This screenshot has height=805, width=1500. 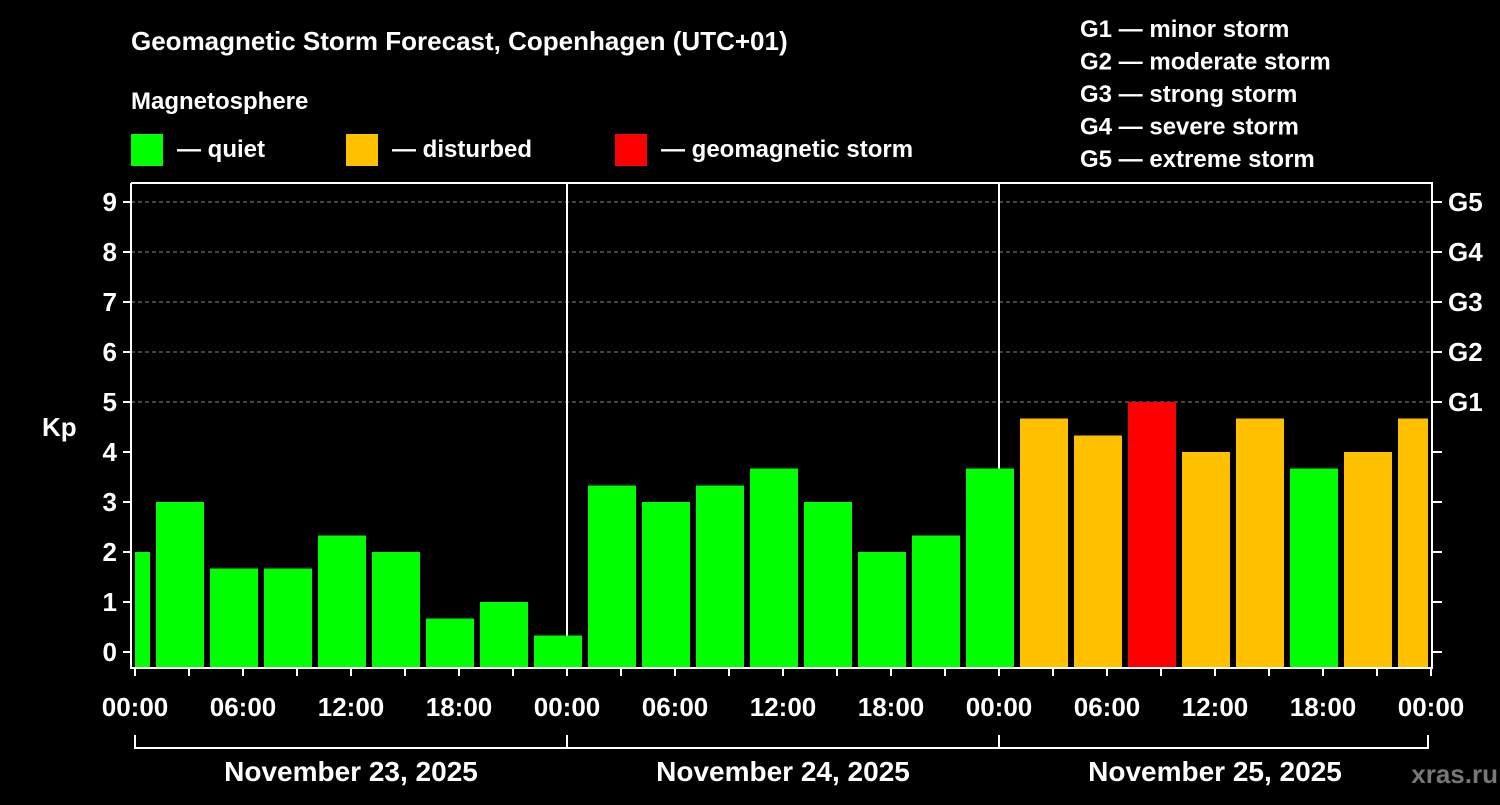 I want to click on g-level-label: G3, so click(x=1465, y=302).